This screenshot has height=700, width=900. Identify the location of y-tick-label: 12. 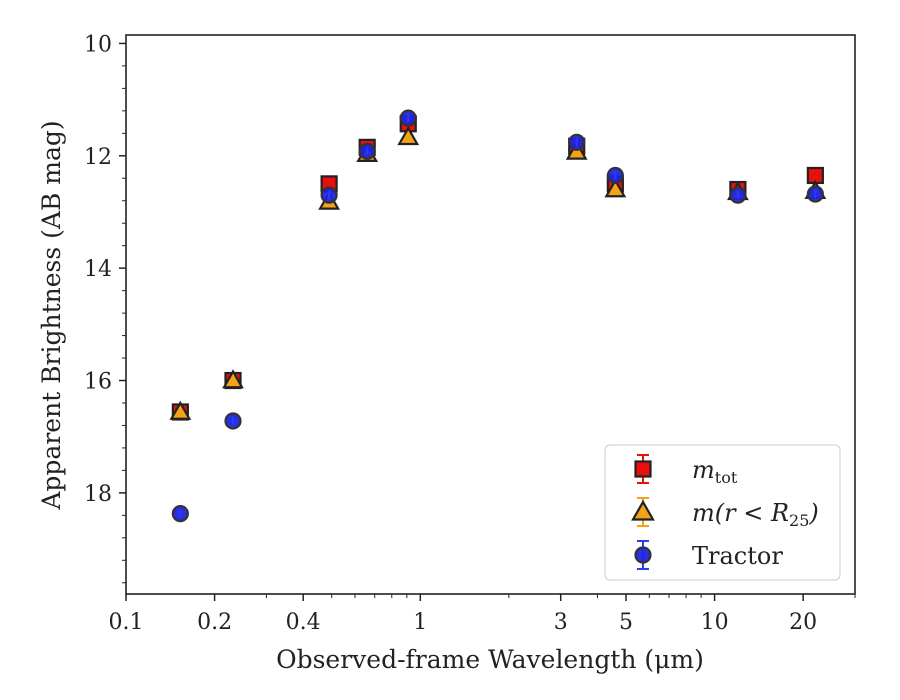
(98, 157).